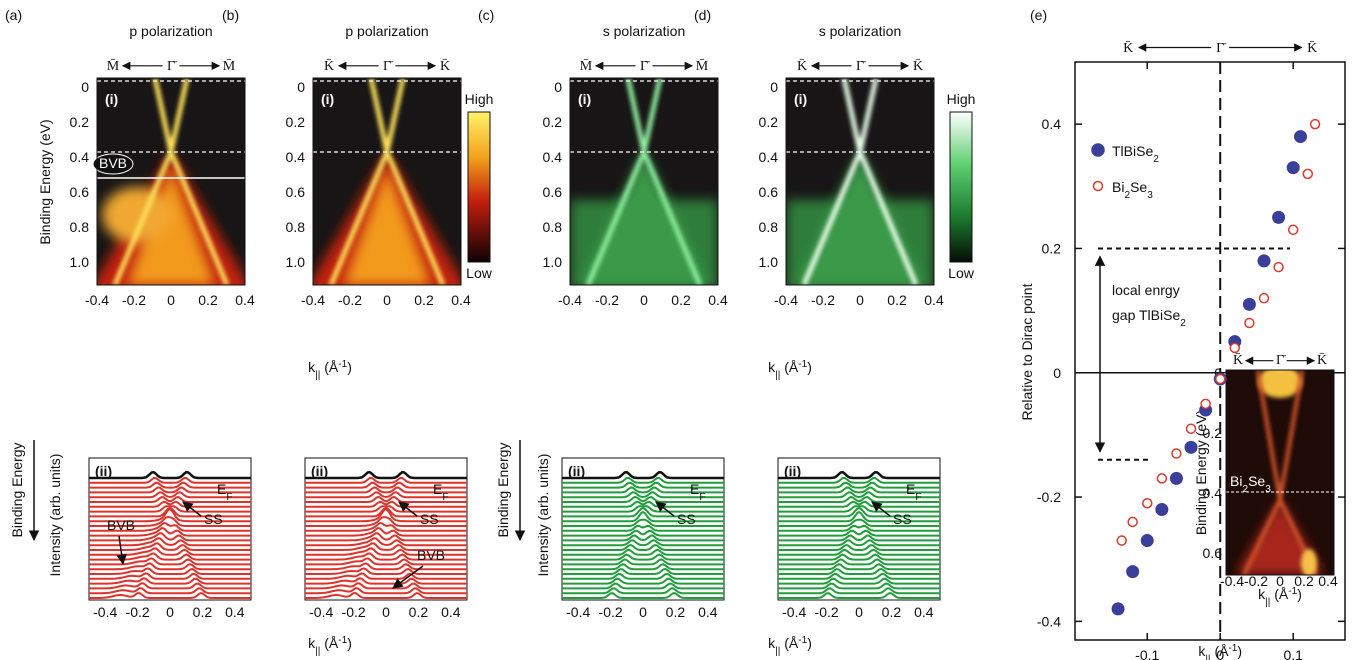  Describe the element at coordinates (702, 15) in the screenshot. I see `panel-label: (d)` at that location.